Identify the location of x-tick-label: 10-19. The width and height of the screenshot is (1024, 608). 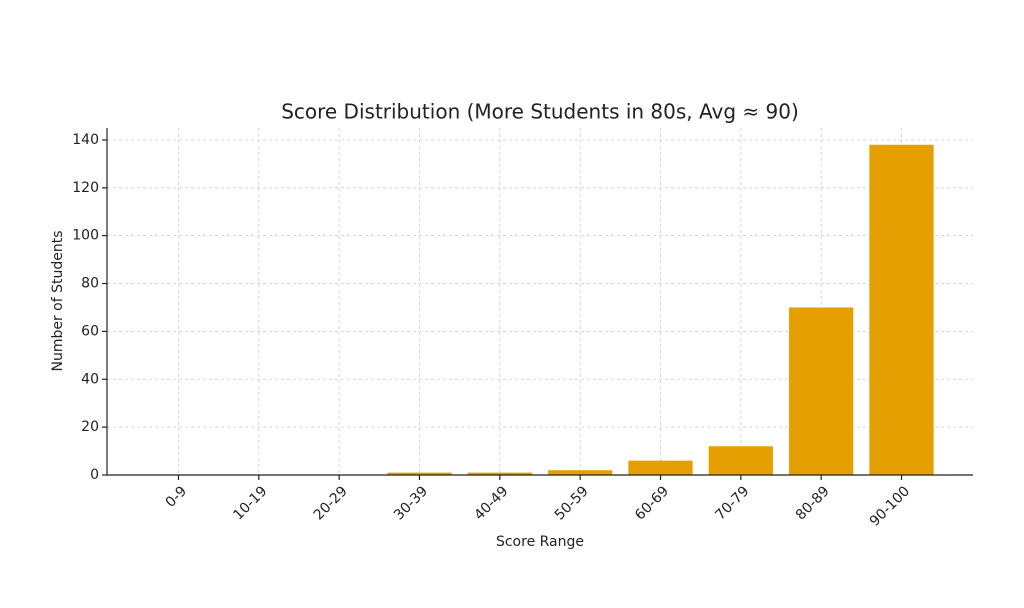
(250, 503).